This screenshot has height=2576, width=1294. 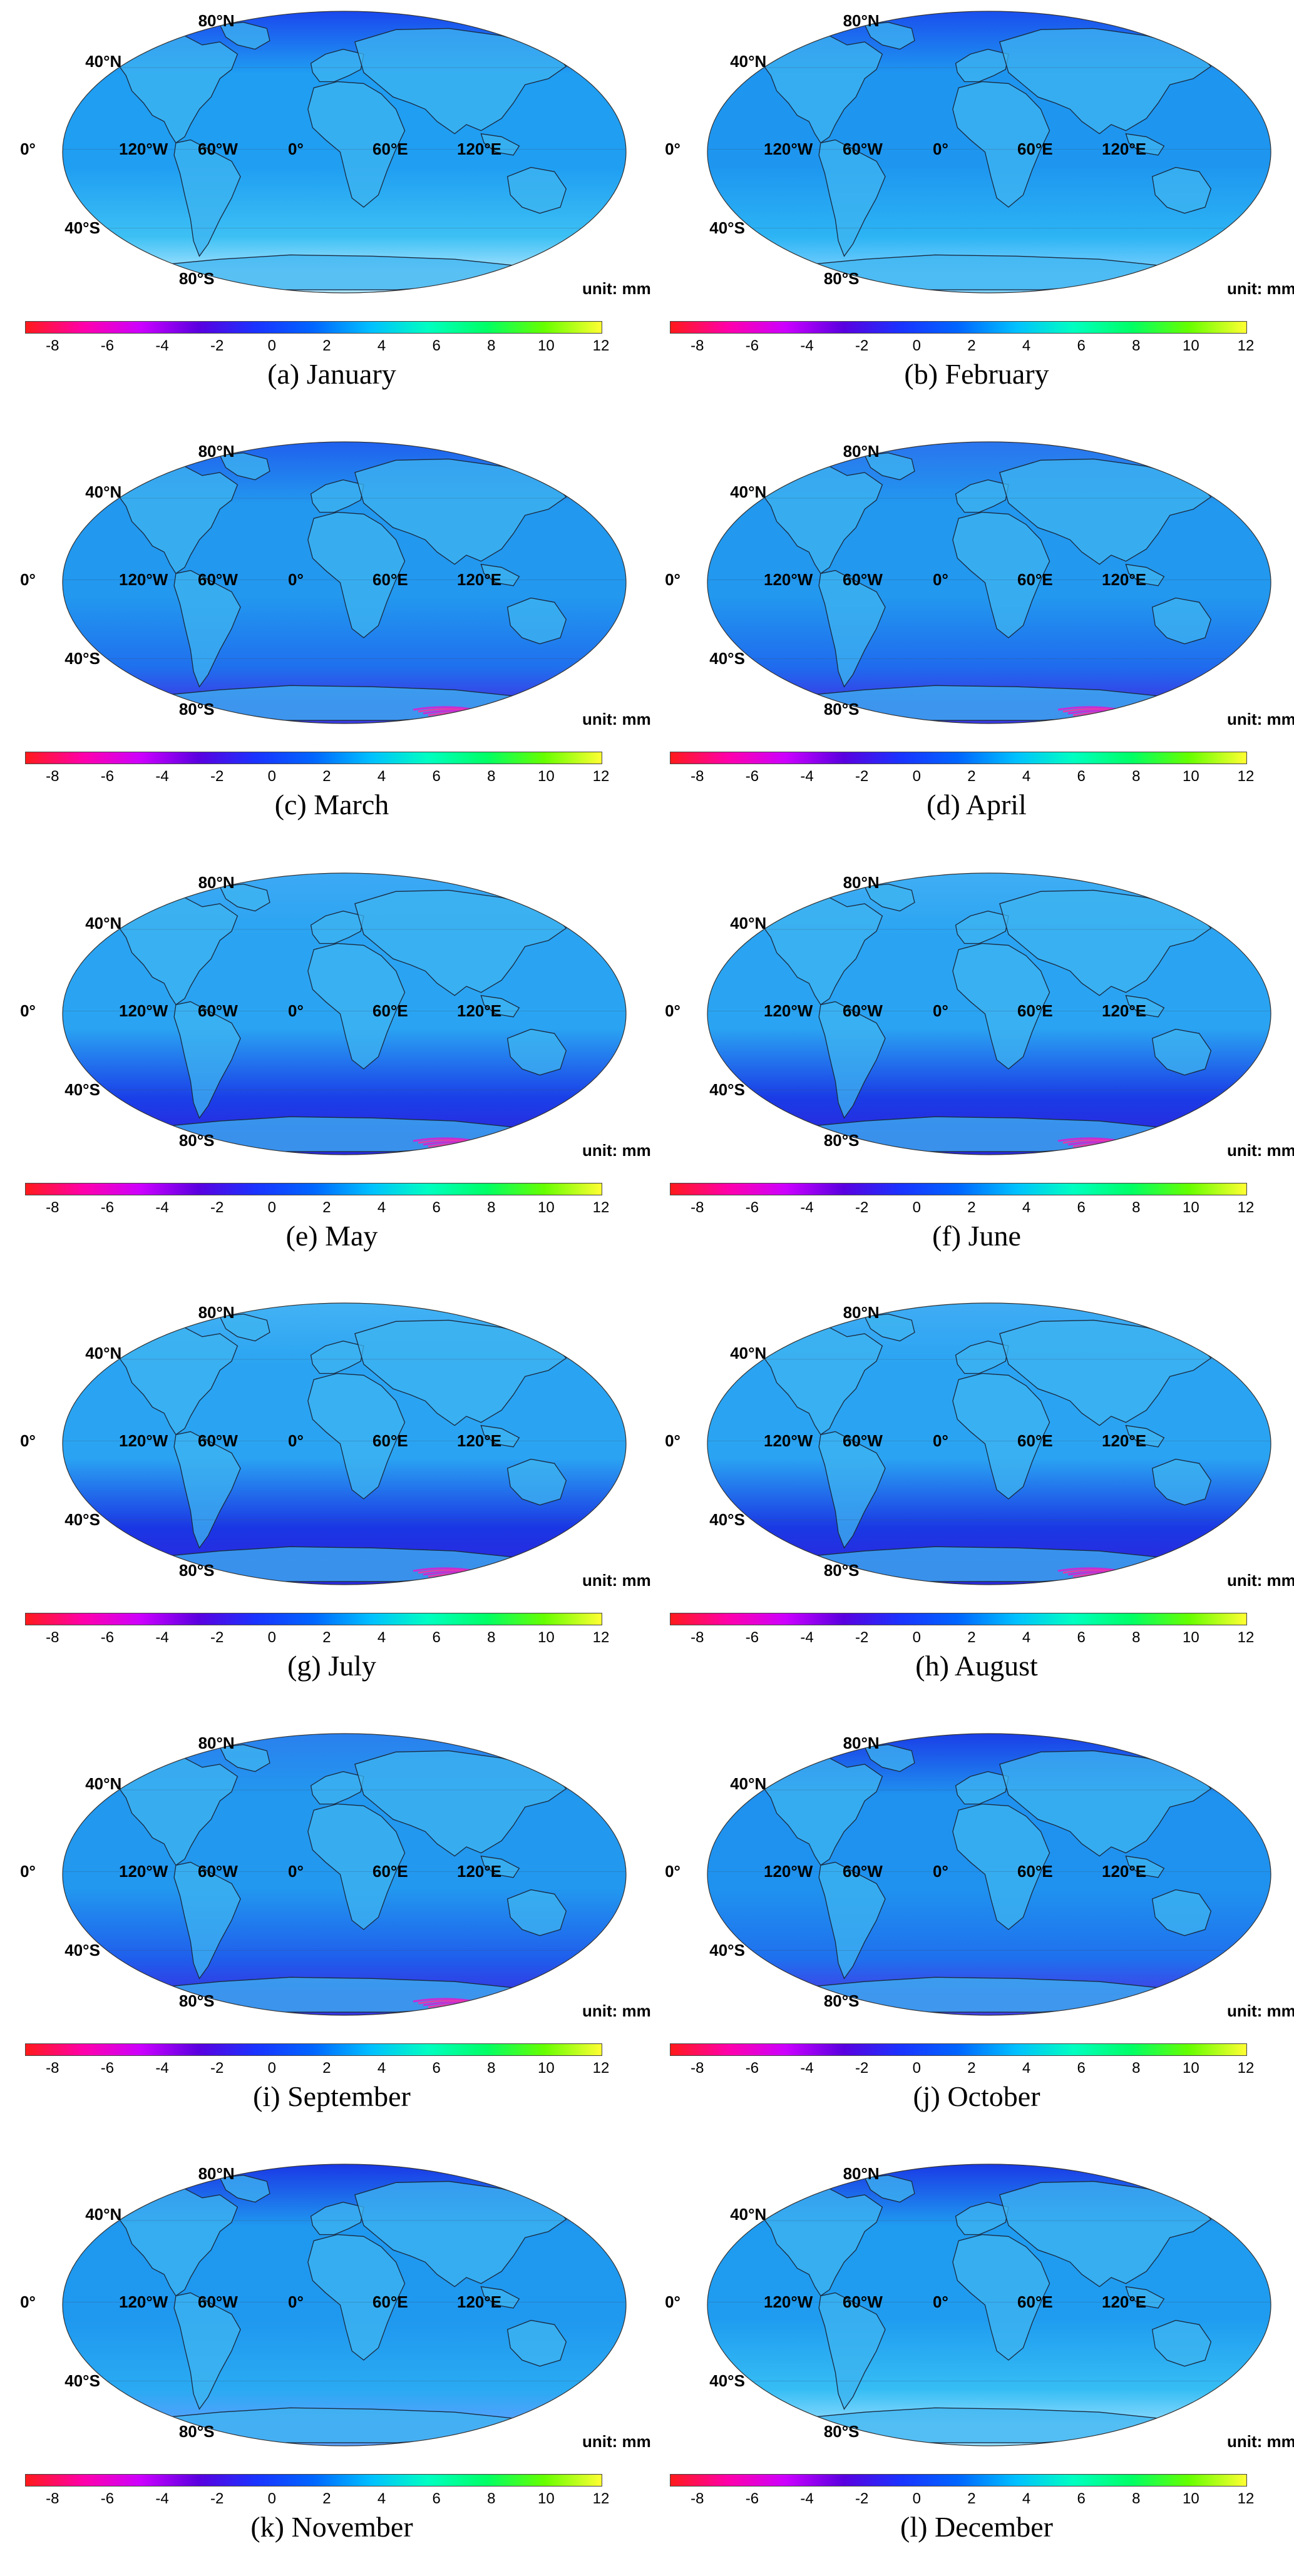 I want to click on panel-caption: (k) November, so click(x=332, y=2527).